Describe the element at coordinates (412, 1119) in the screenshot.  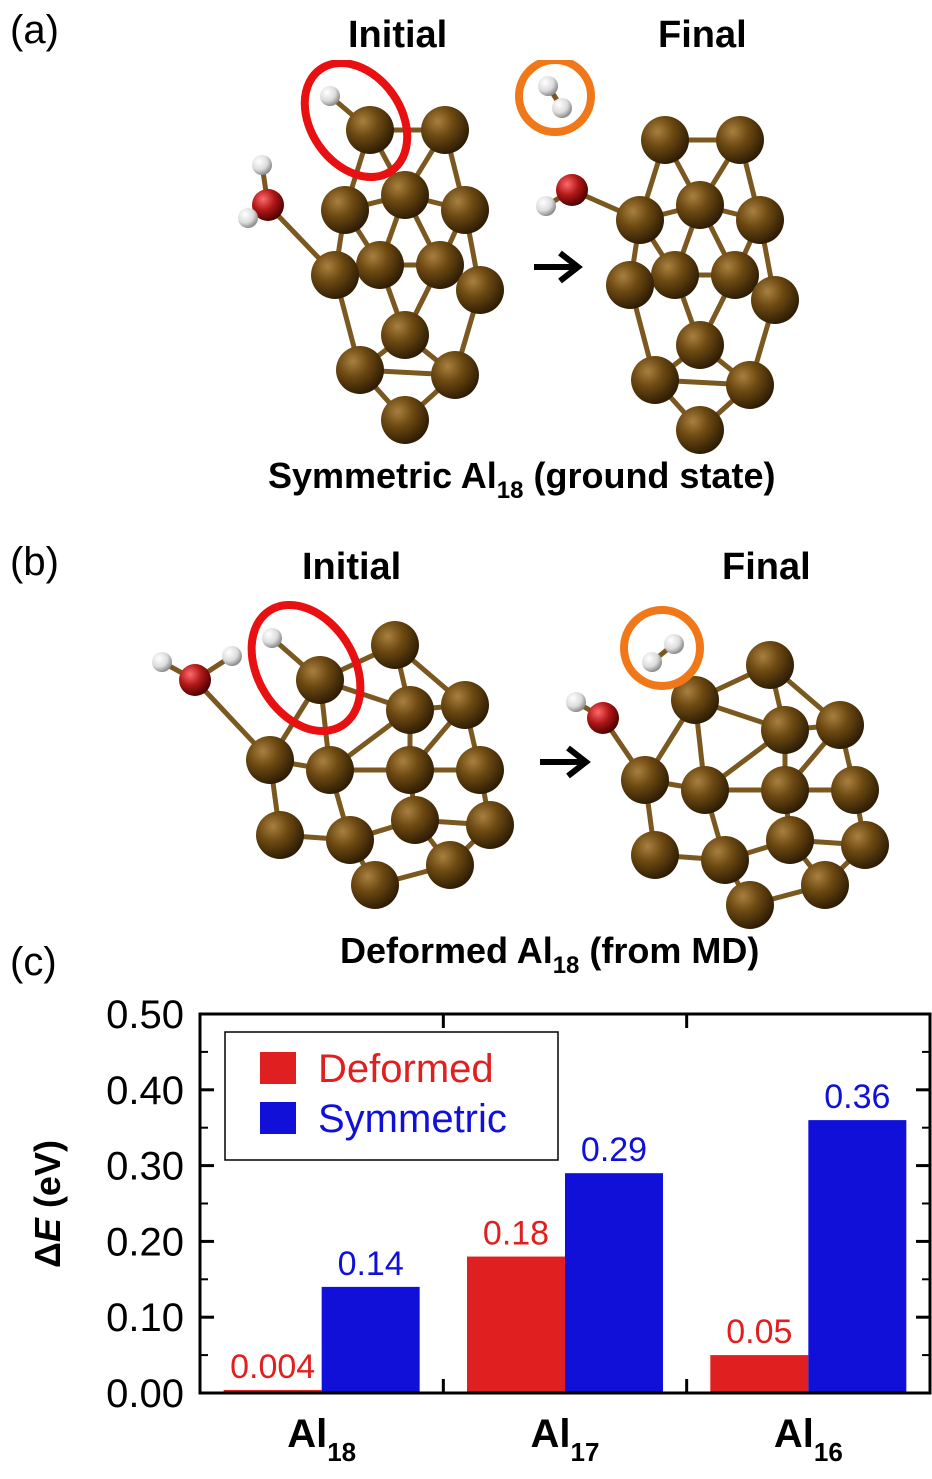
I see `legend-label-symmetric: Symmetric` at that location.